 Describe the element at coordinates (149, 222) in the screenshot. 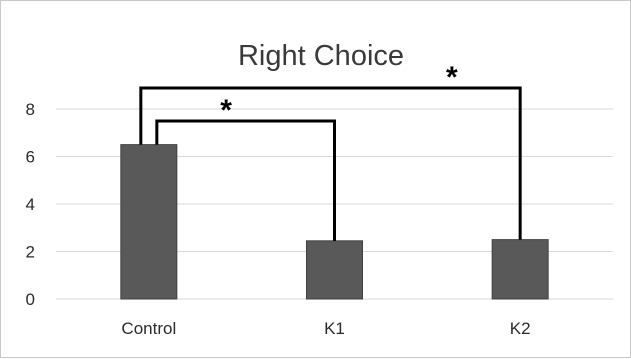

I see `bar-control` at that location.